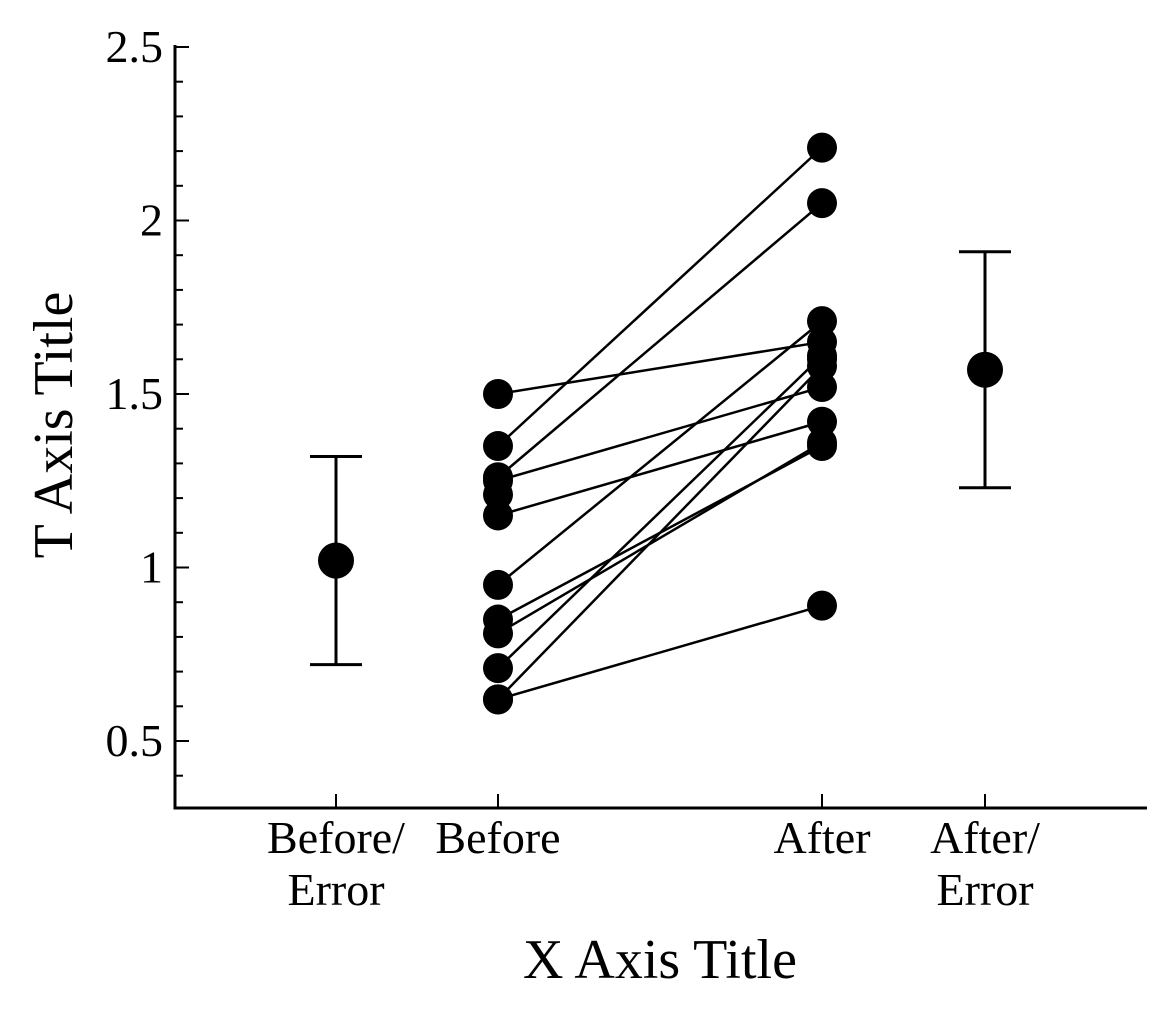 This screenshot has width=1176, height=1021. I want to click on y-tick-label: 2, so click(151, 220).